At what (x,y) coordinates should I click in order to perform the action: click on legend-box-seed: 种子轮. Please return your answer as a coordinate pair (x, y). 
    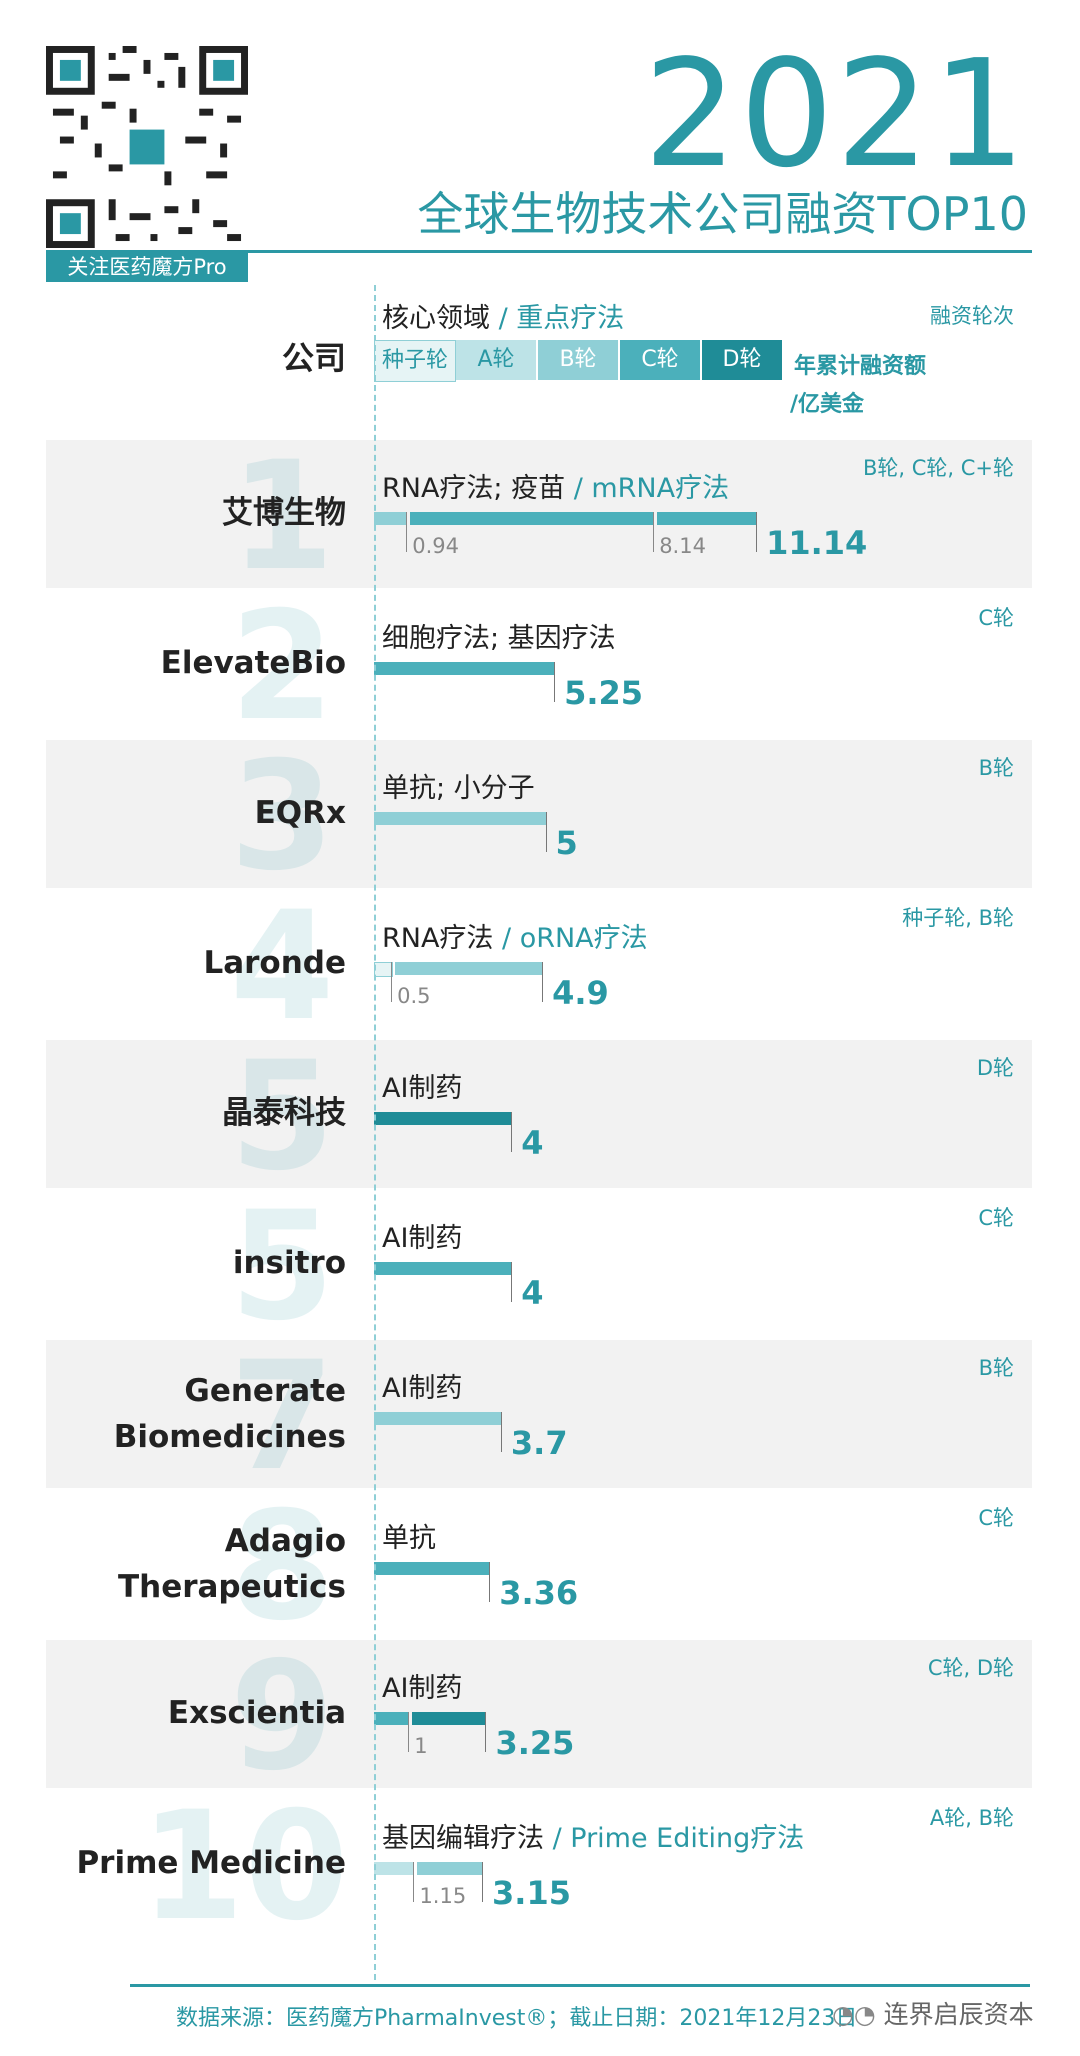
    Looking at the image, I should click on (415, 361).